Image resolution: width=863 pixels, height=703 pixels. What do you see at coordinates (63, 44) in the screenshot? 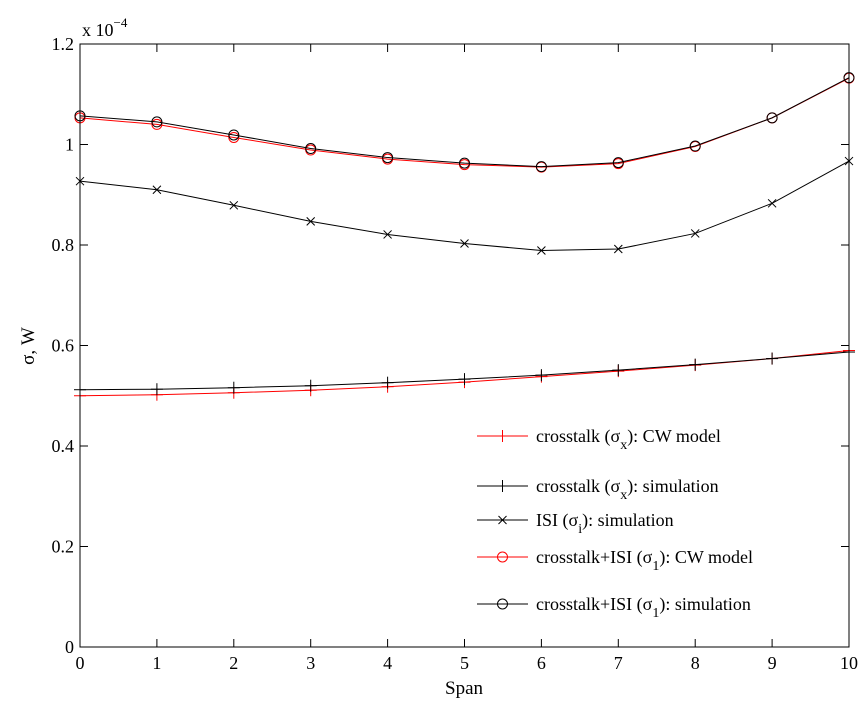
I see `y-tick-label: 1.2` at bounding box center [63, 44].